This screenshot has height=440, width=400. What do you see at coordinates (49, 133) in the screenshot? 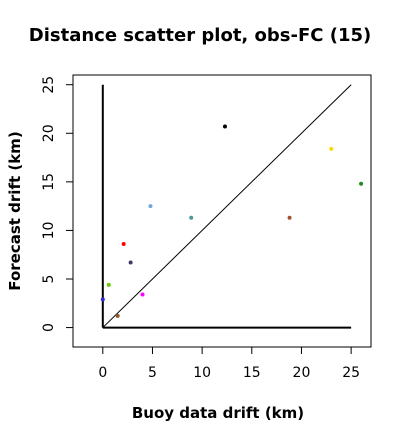
I see `y-tick-label-20: 20` at bounding box center [49, 133].